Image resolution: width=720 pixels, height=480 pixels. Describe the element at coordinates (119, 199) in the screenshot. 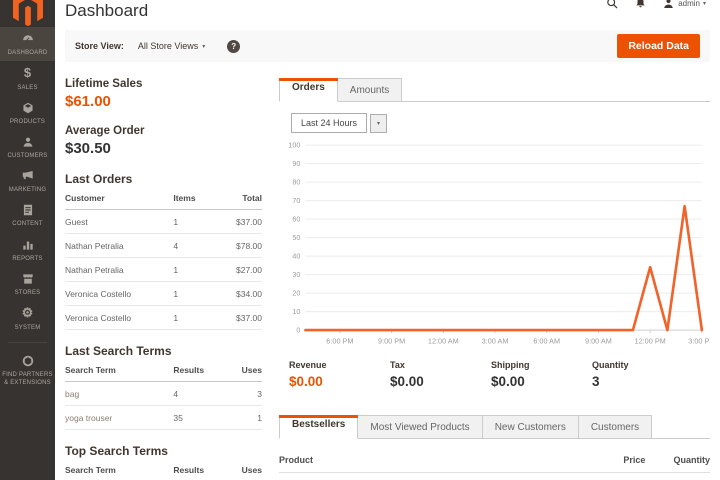

I see `column-header: Customer` at that location.